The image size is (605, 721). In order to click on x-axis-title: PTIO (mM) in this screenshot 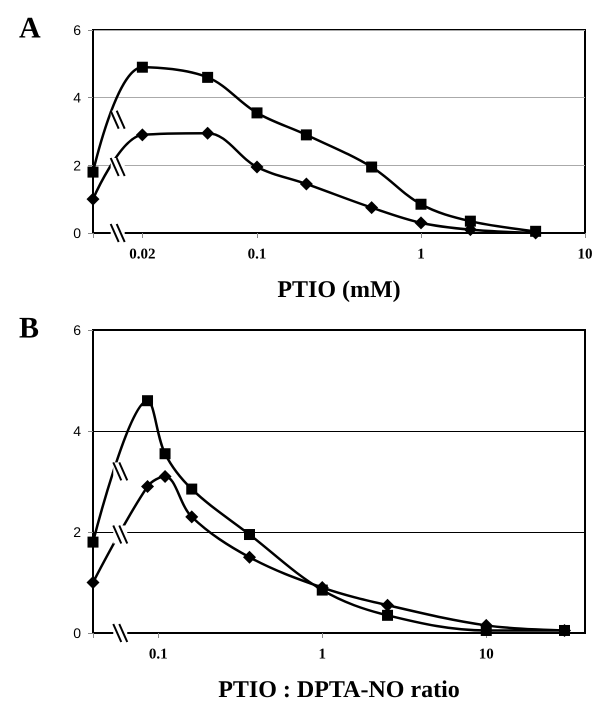, I will do `click(339, 290)`.